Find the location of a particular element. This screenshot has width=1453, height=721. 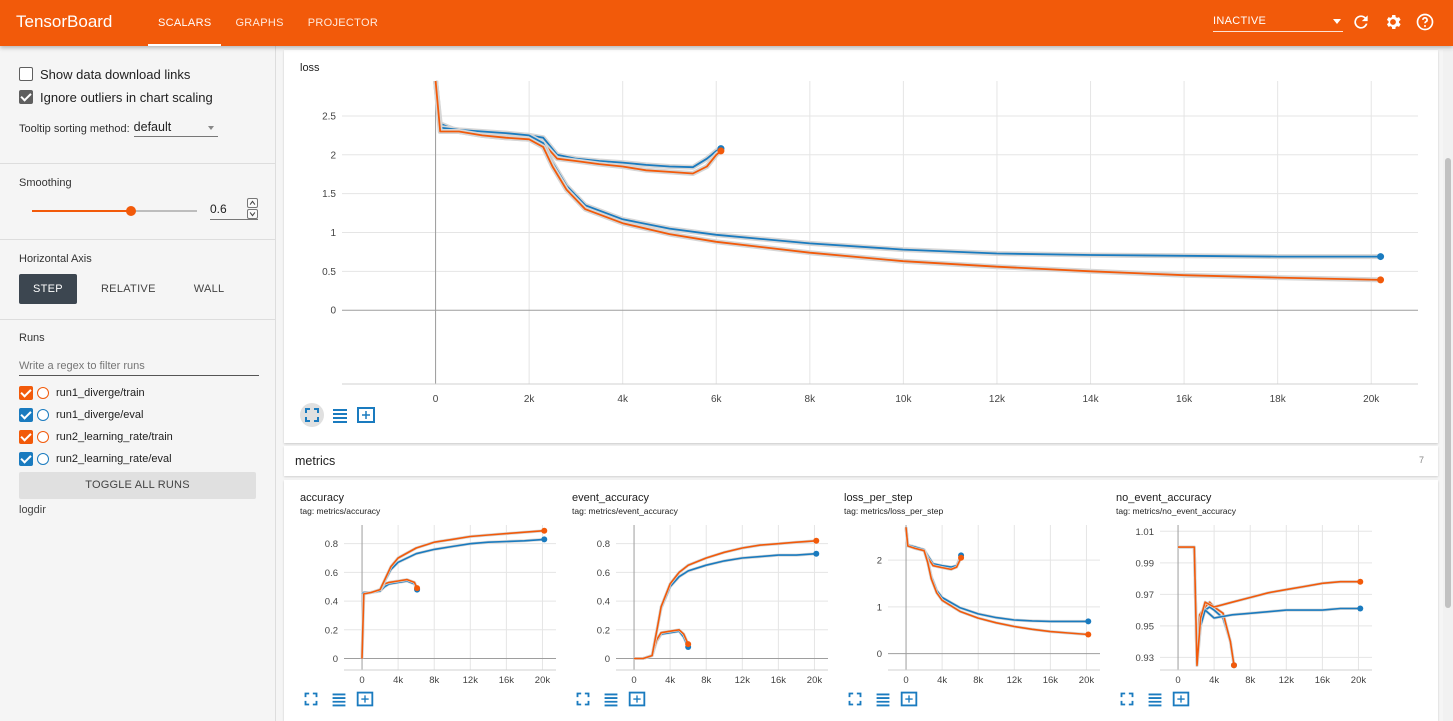

y-tick-label: 0 is located at coordinates (879, 654).